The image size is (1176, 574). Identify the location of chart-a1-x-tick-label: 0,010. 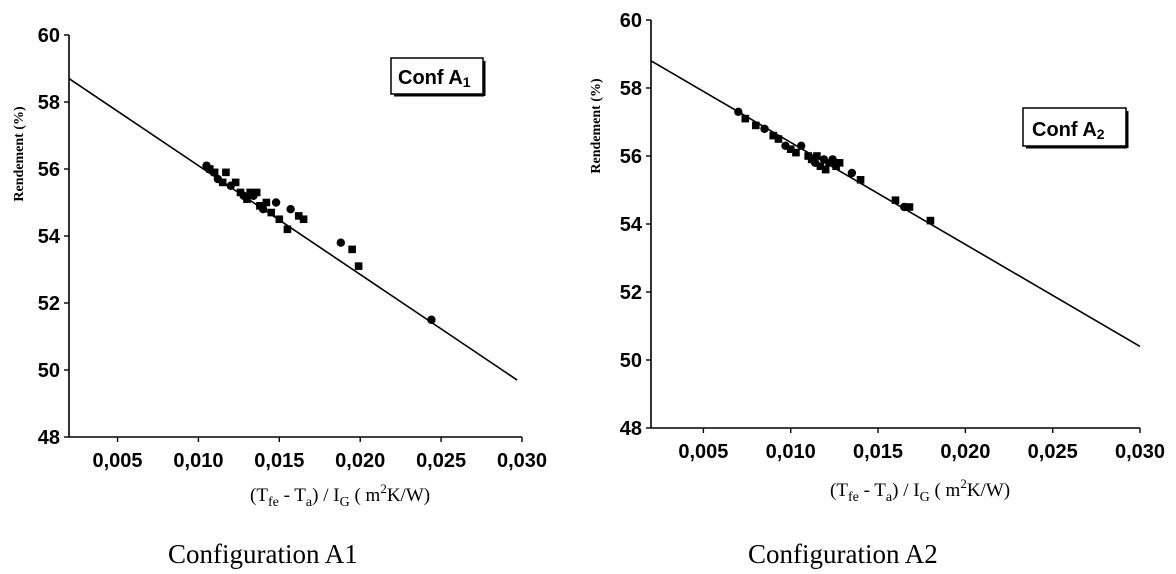
(198, 461).